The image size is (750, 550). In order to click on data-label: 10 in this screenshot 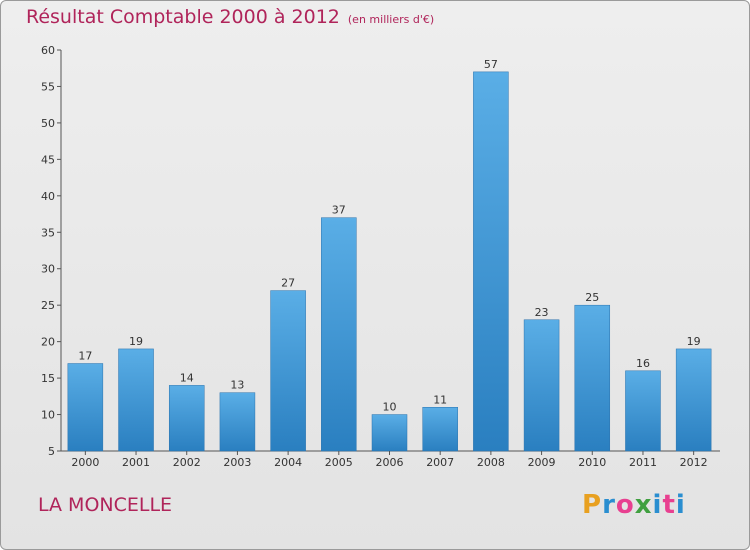, I will do `click(390, 407)`.